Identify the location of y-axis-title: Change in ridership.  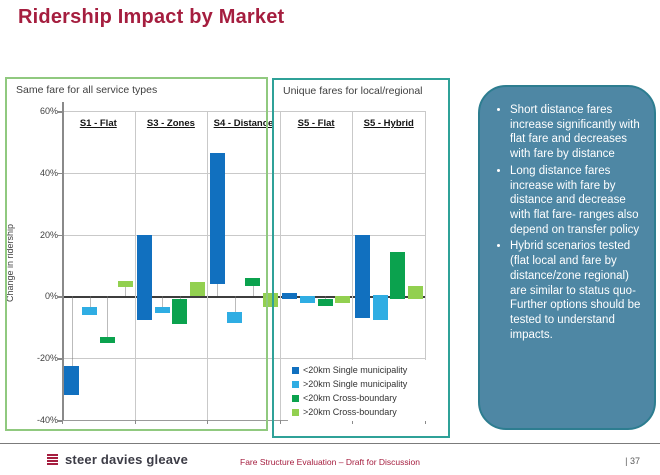
(10, 263).